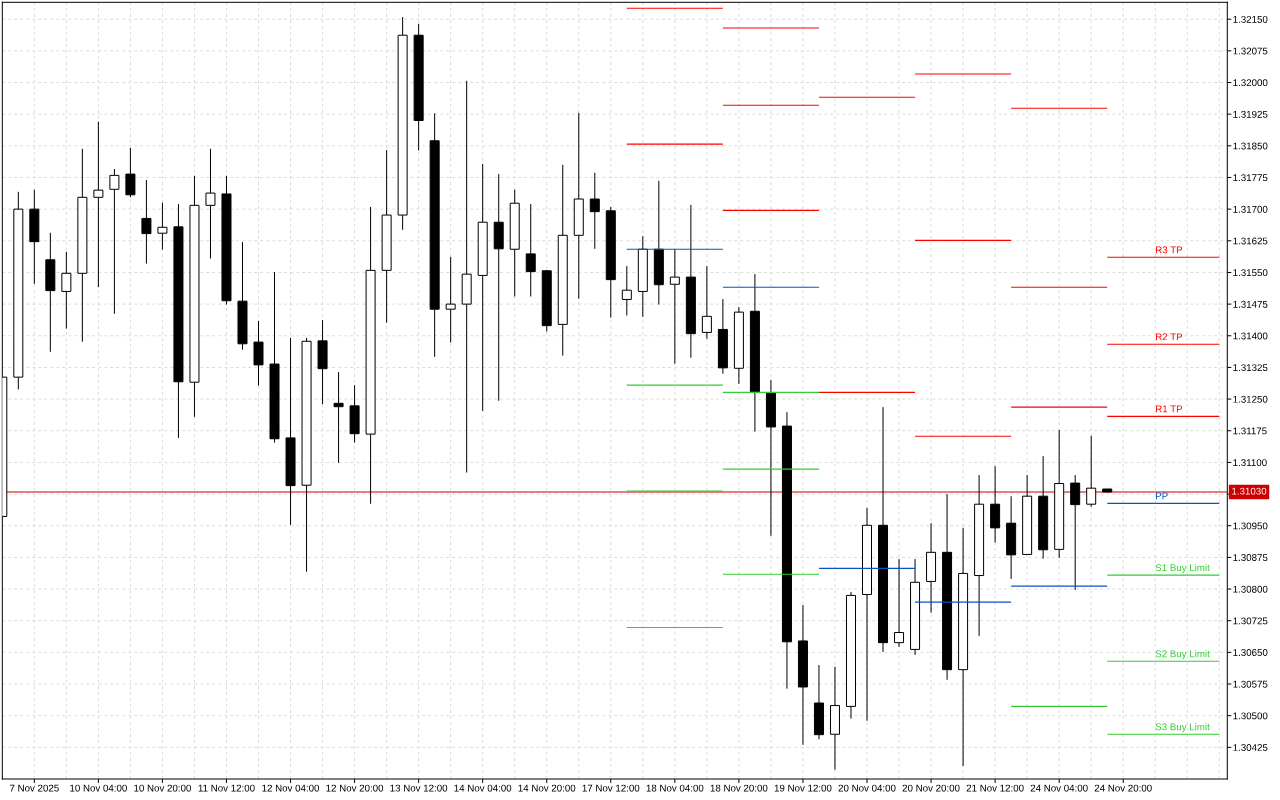 The image size is (1280, 800). What do you see at coordinates (1182, 568) in the screenshot?
I see `series-label: S1 Buy Limit` at bounding box center [1182, 568].